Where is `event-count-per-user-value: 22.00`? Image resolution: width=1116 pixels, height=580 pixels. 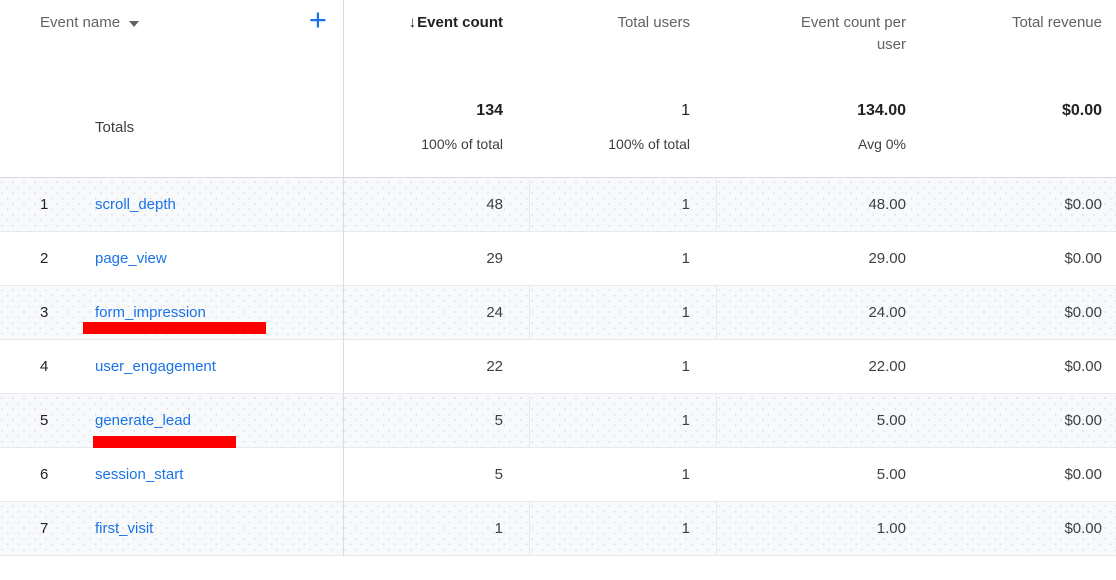
event-count-per-user-value: 22.00 is located at coordinates (887, 366).